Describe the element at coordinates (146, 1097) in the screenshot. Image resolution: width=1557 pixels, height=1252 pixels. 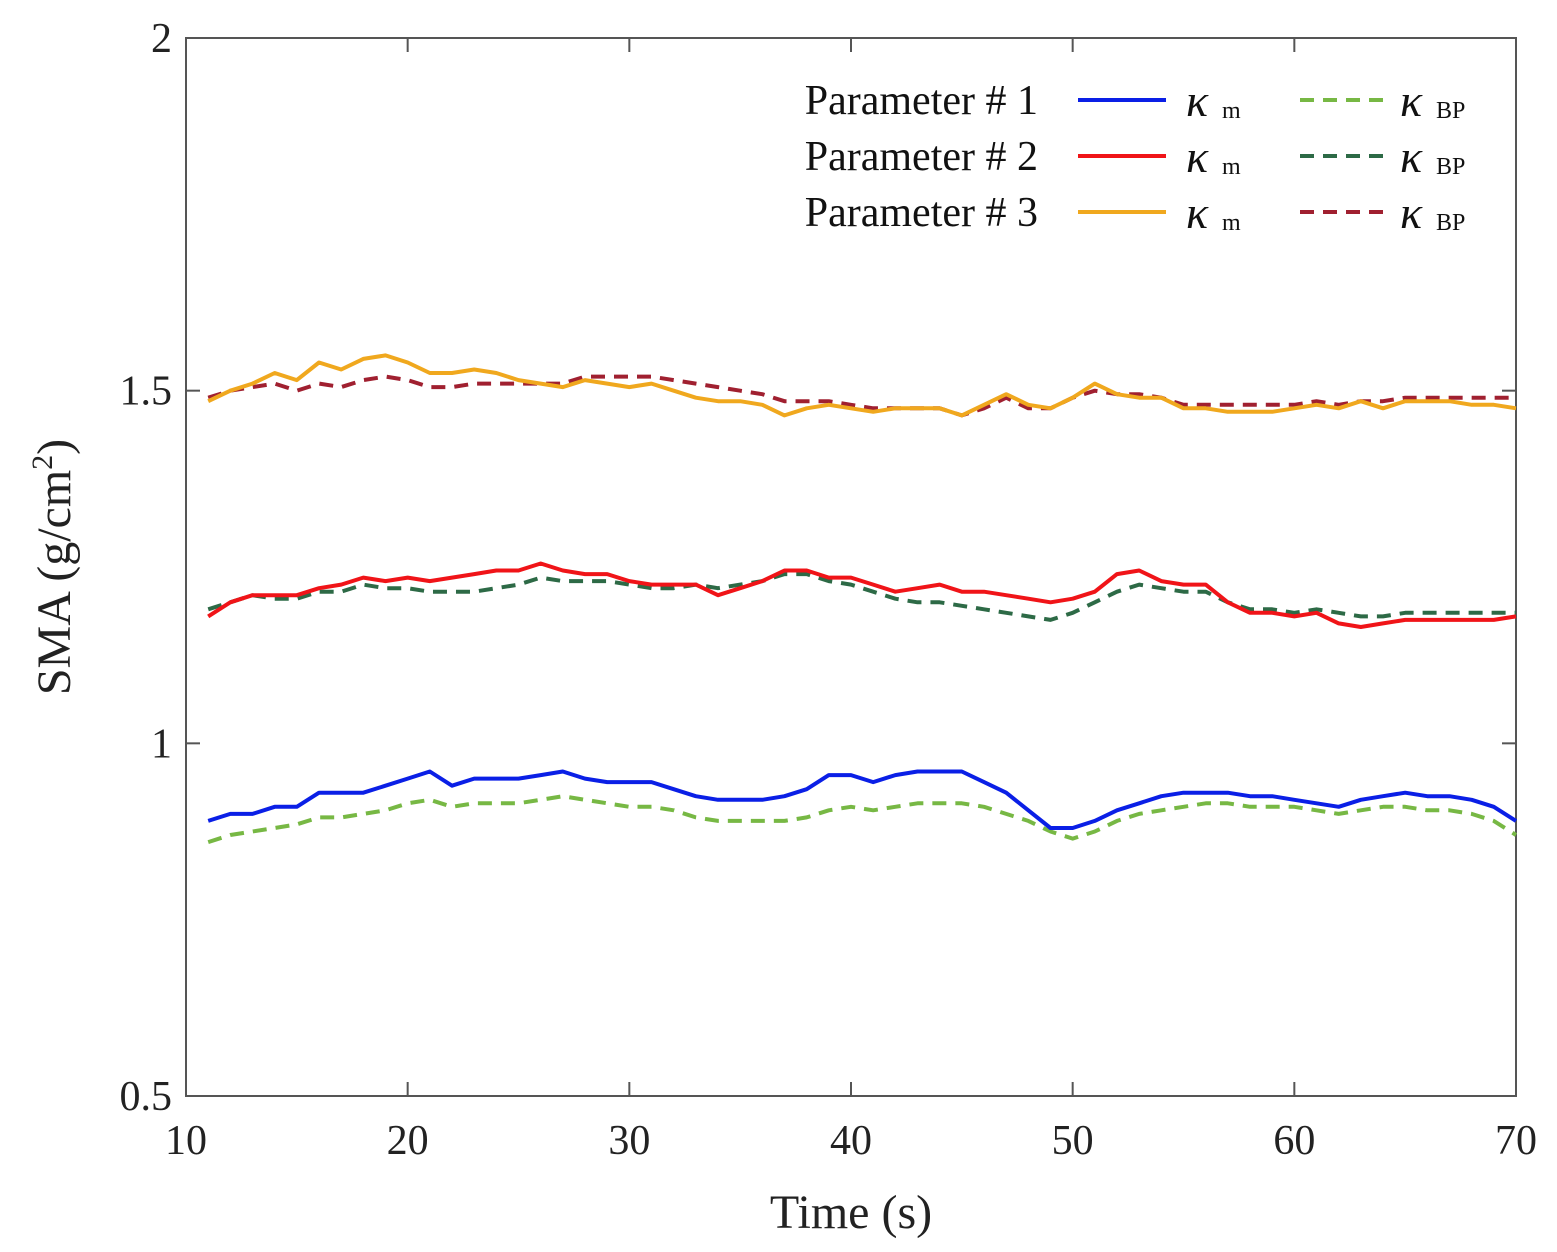
I see `y-tick-label: 0.5` at that location.